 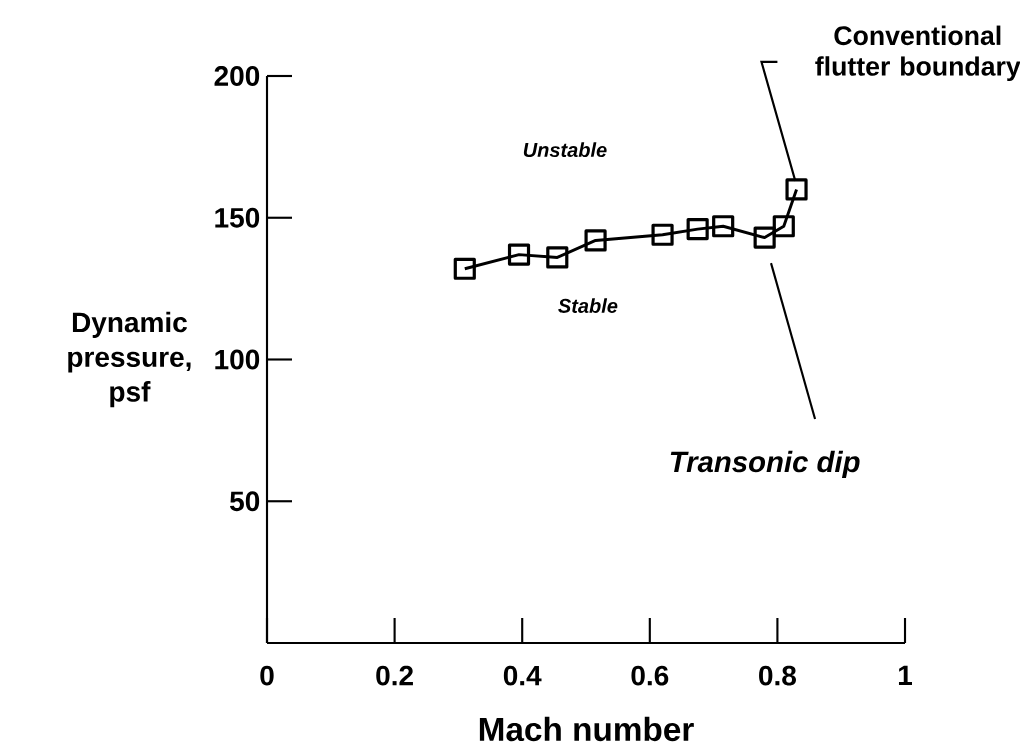 I want to click on x-tick-label: 0.2, so click(x=394, y=675).